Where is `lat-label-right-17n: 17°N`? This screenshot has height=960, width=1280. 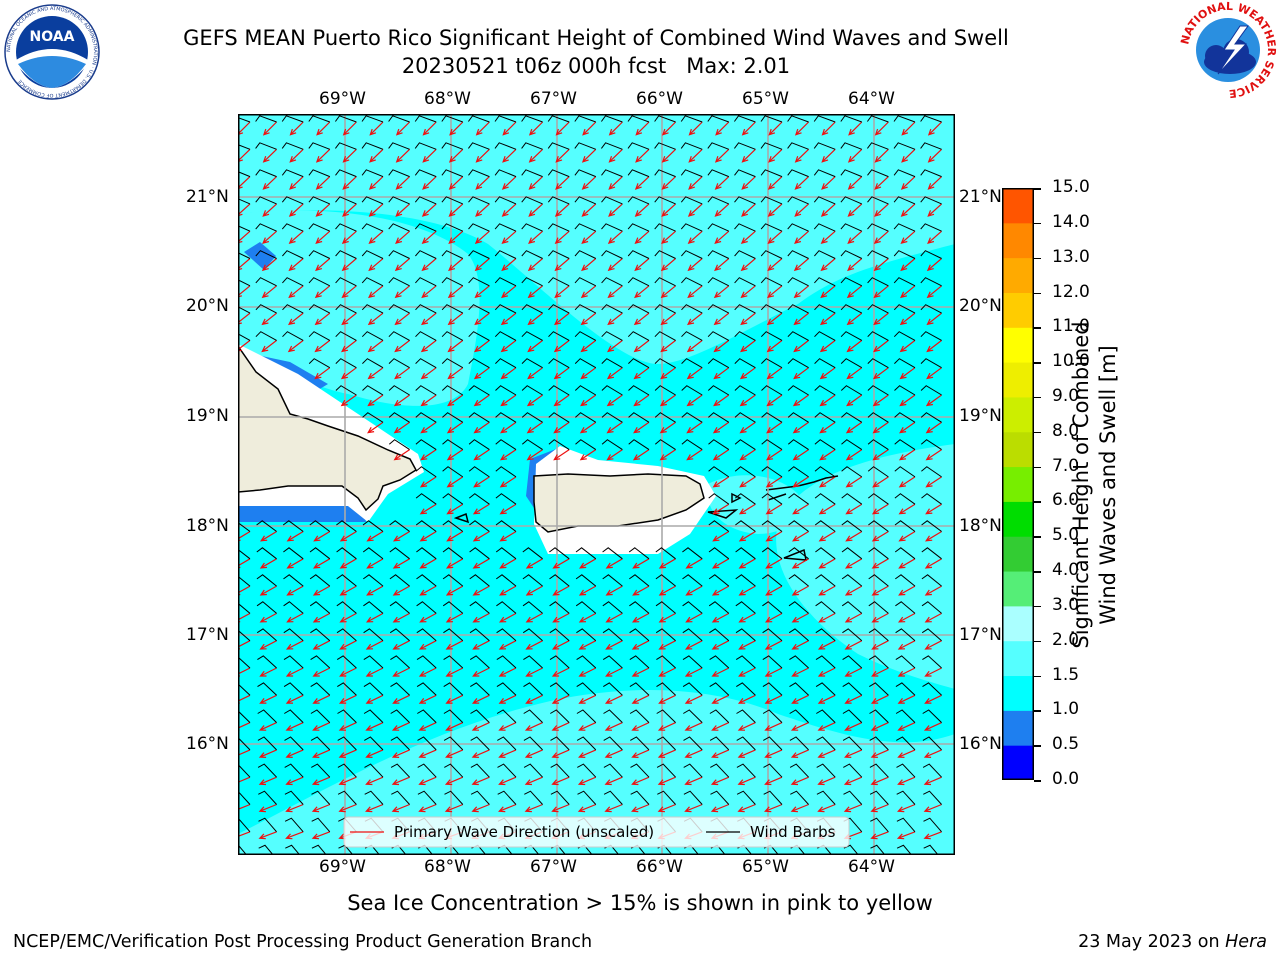
lat-label-right-17n: 17°N is located at coordinates (980, 635).